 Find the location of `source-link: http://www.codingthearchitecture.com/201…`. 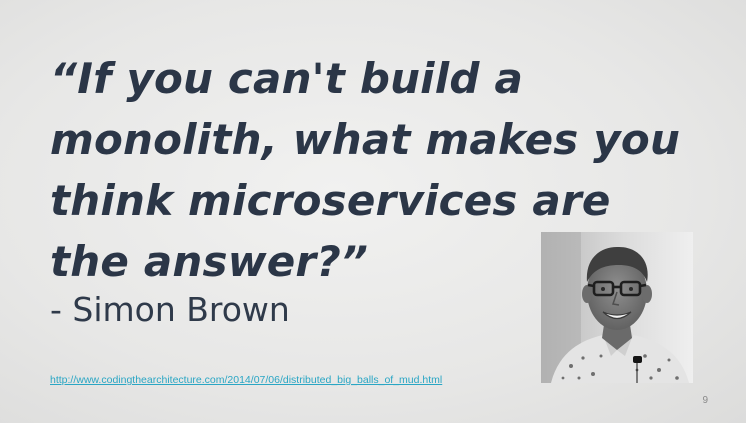

source-link: http://www.codingthearchitecture.com/201… is located at coordinates (246, 380).